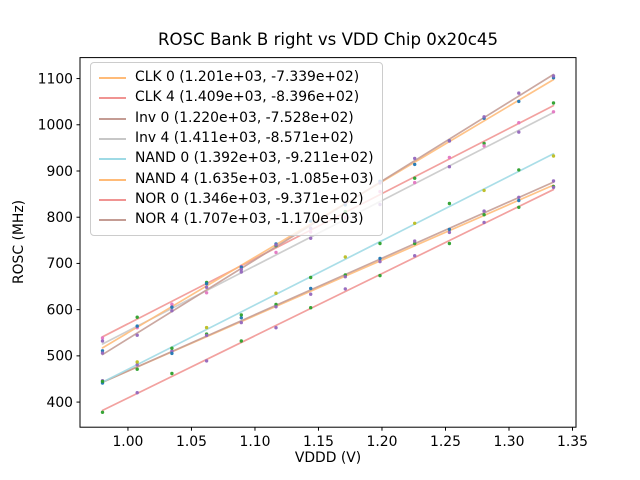 The image size is (640, 480). I want to click on y-tick-label: 900, so click(59, 172).